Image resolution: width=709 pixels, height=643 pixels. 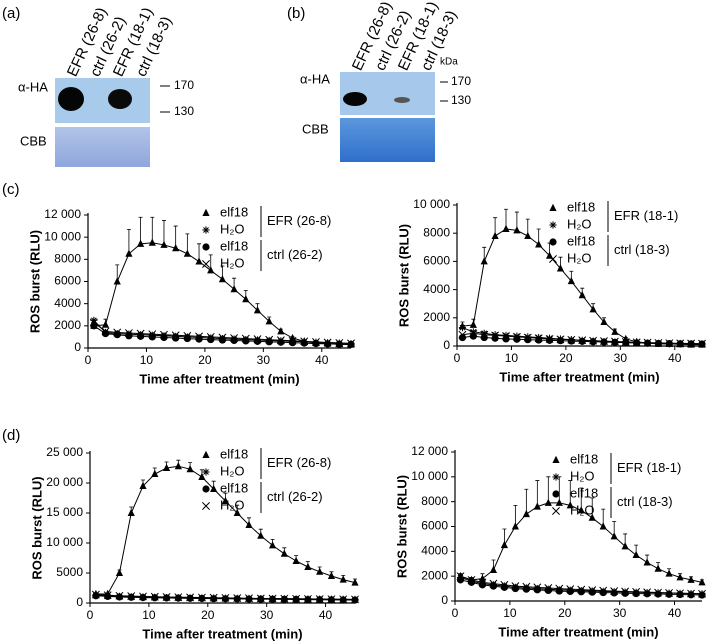 I want to click on size-marker: 170, so click(x=461, y=81).